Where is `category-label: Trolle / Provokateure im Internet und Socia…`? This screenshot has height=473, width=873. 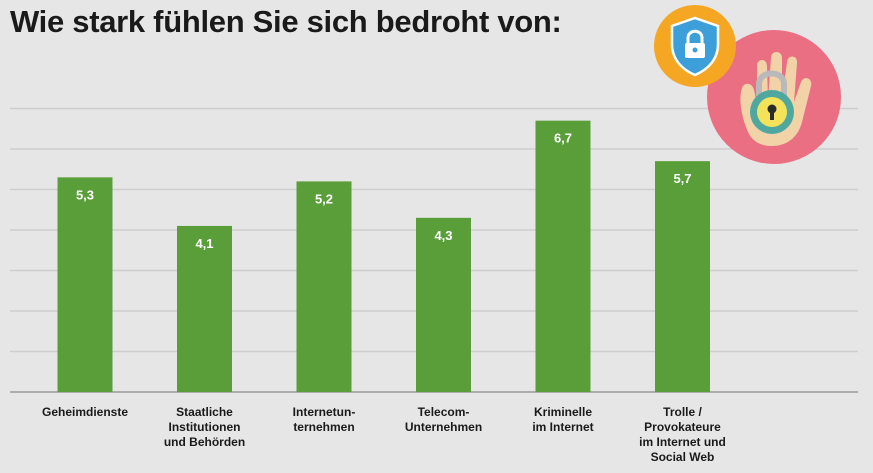 category-label: Trolle / Provokateure im Internet und Socia… is located at coordinates (682, 434).